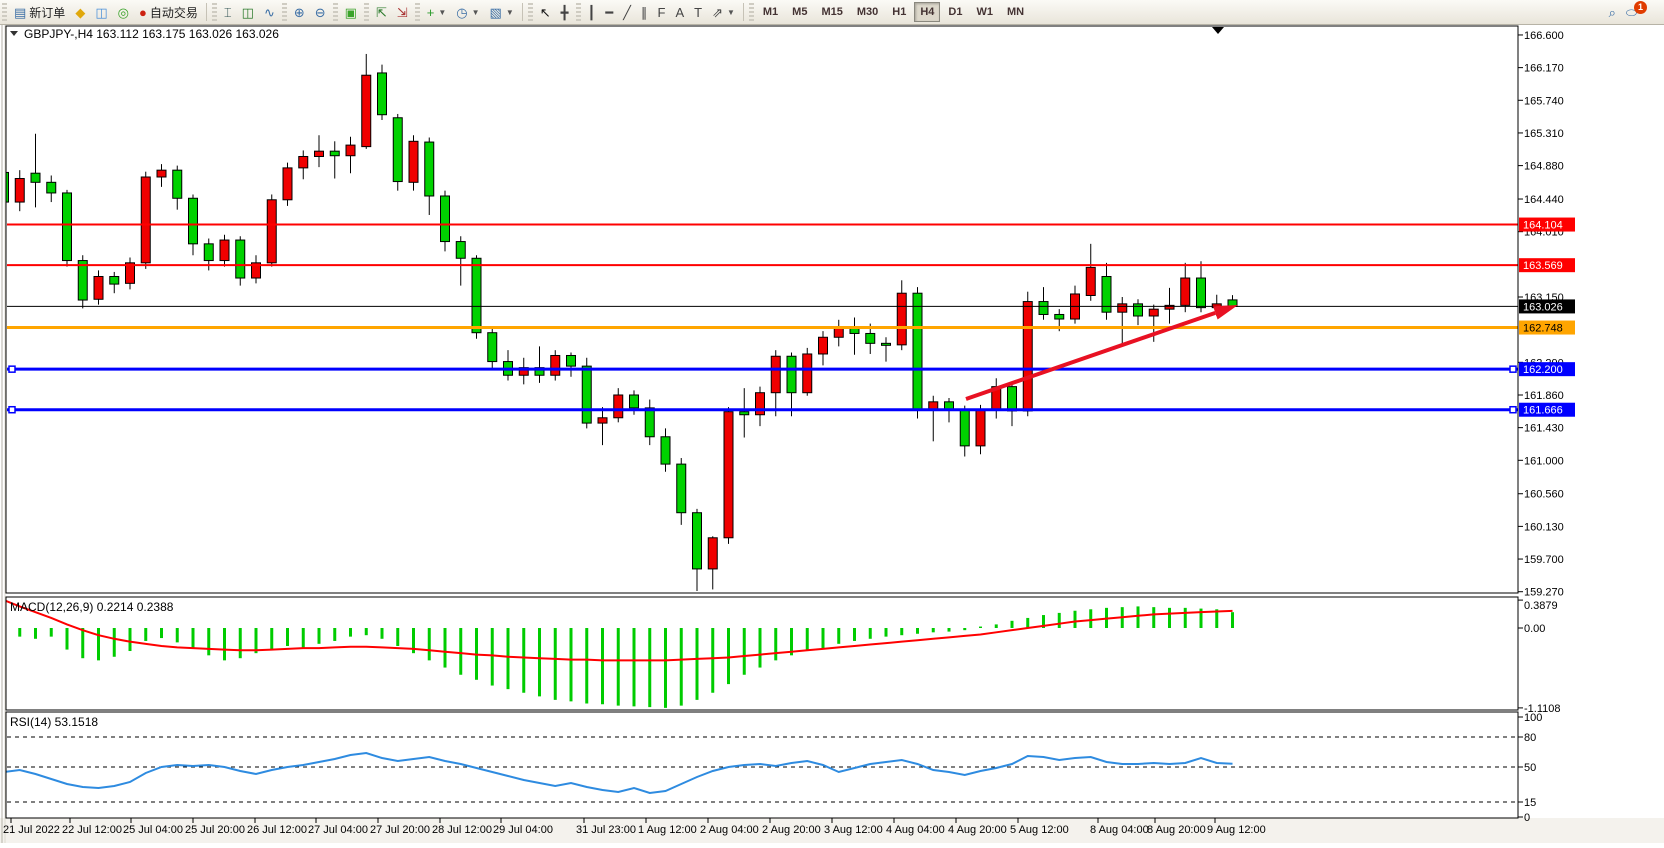 This screenshot has height=848, width=1664. What do you see at coordinates (1101, 353) in the screenshot?
I see `trend-arrow` at bounding box center [1101, 353].